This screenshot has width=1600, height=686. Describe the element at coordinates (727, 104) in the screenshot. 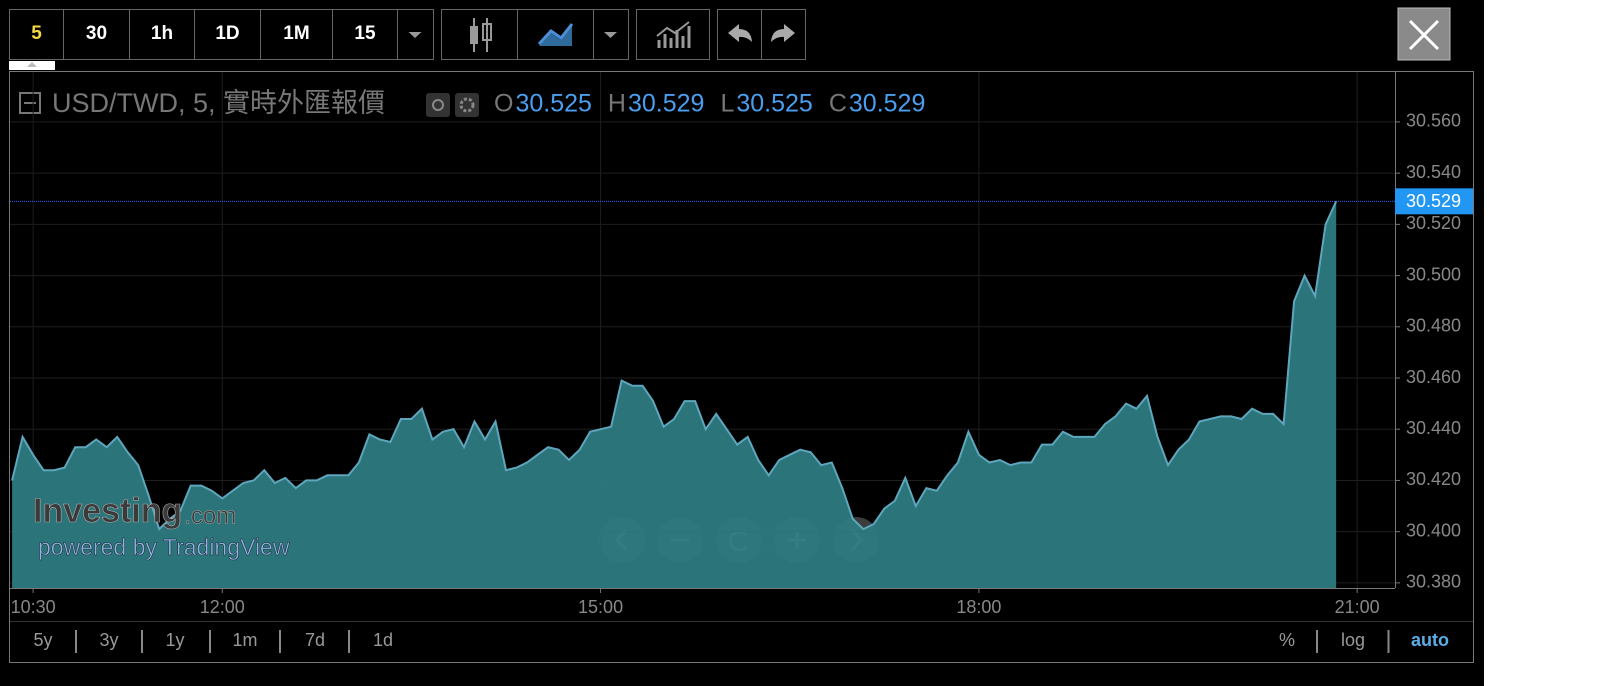

I see `ohlc-key: L` at that location.